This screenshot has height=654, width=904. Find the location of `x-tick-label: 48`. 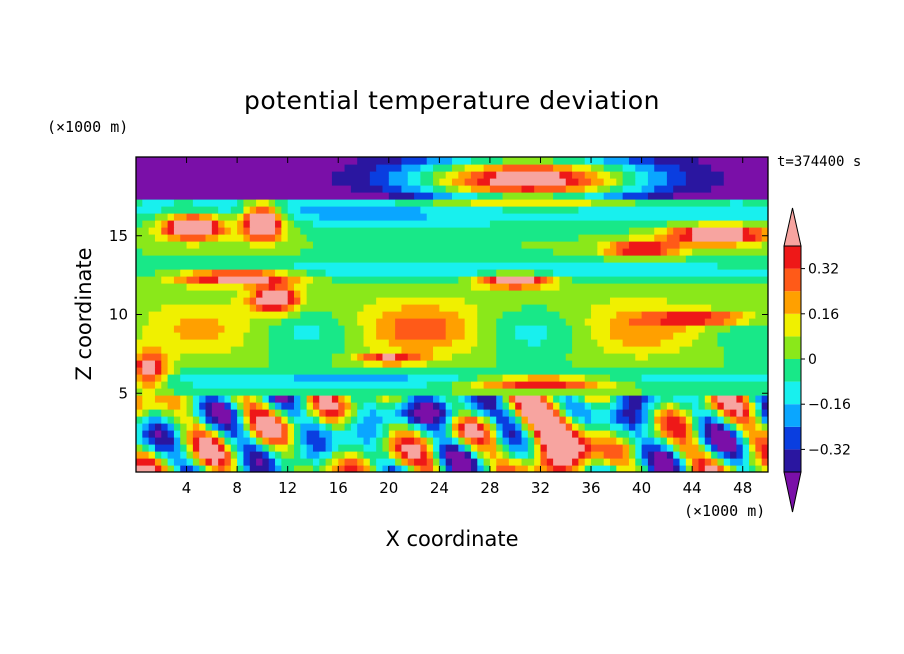

x-tick-label: 48 is located at coordinates (742, 488).